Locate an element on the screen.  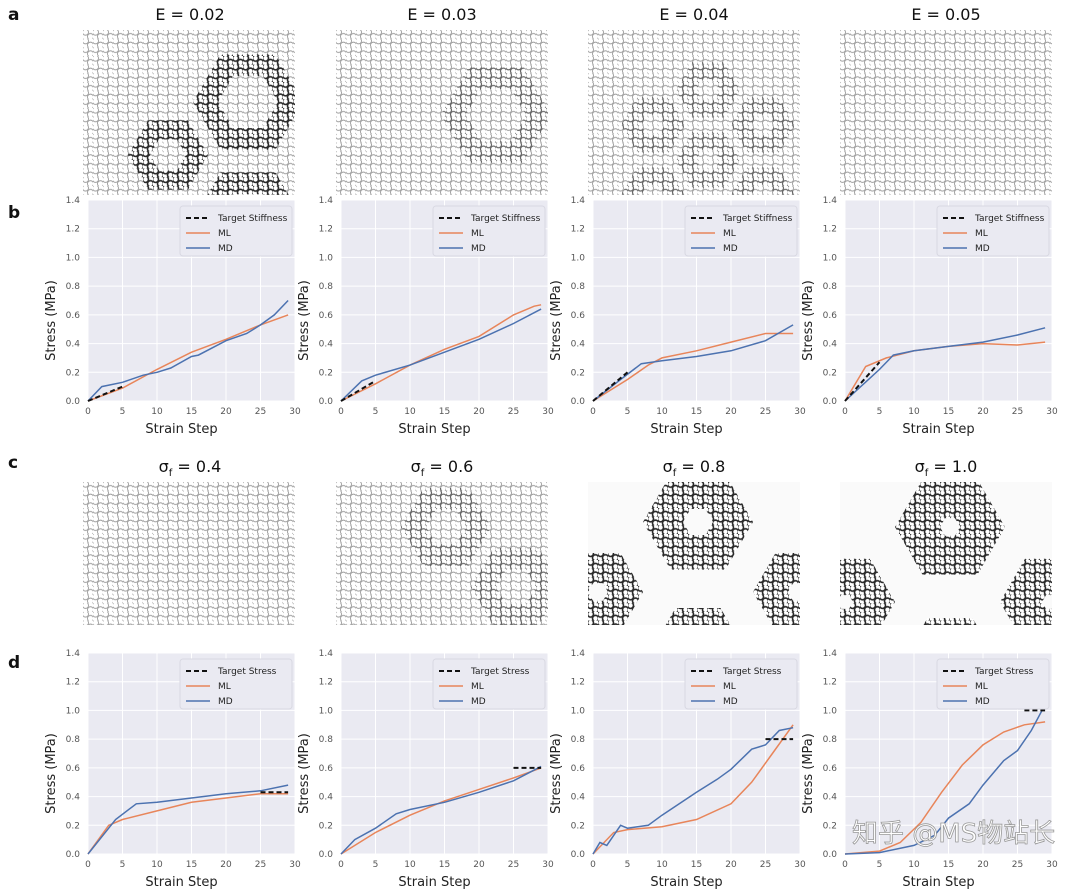
column-title: σf = 0.8 is located at coordinates (694, 468).